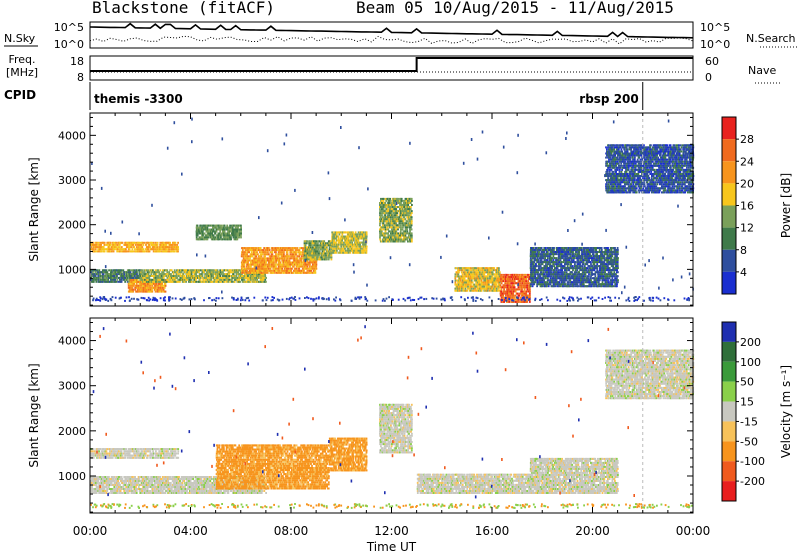  I want to click on nsearch-label: N.Search, so click(771, 38).